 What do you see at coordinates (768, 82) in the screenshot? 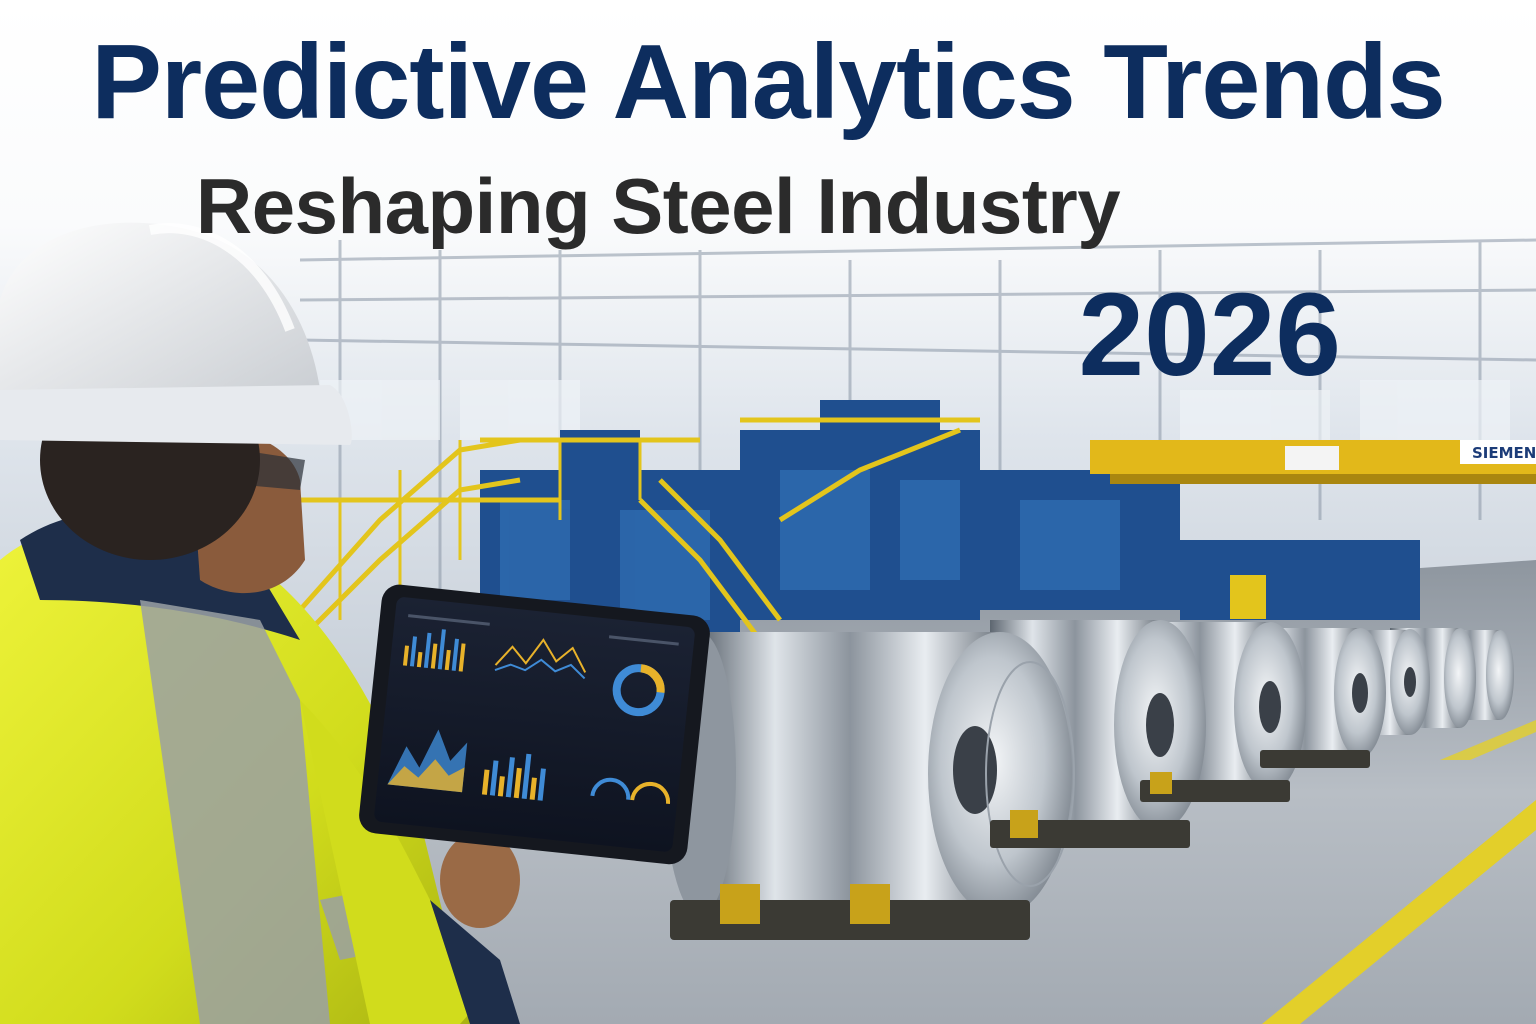
I see `headline-line-1: Predictive Analytics Trends` at bounding box center [768, 82].